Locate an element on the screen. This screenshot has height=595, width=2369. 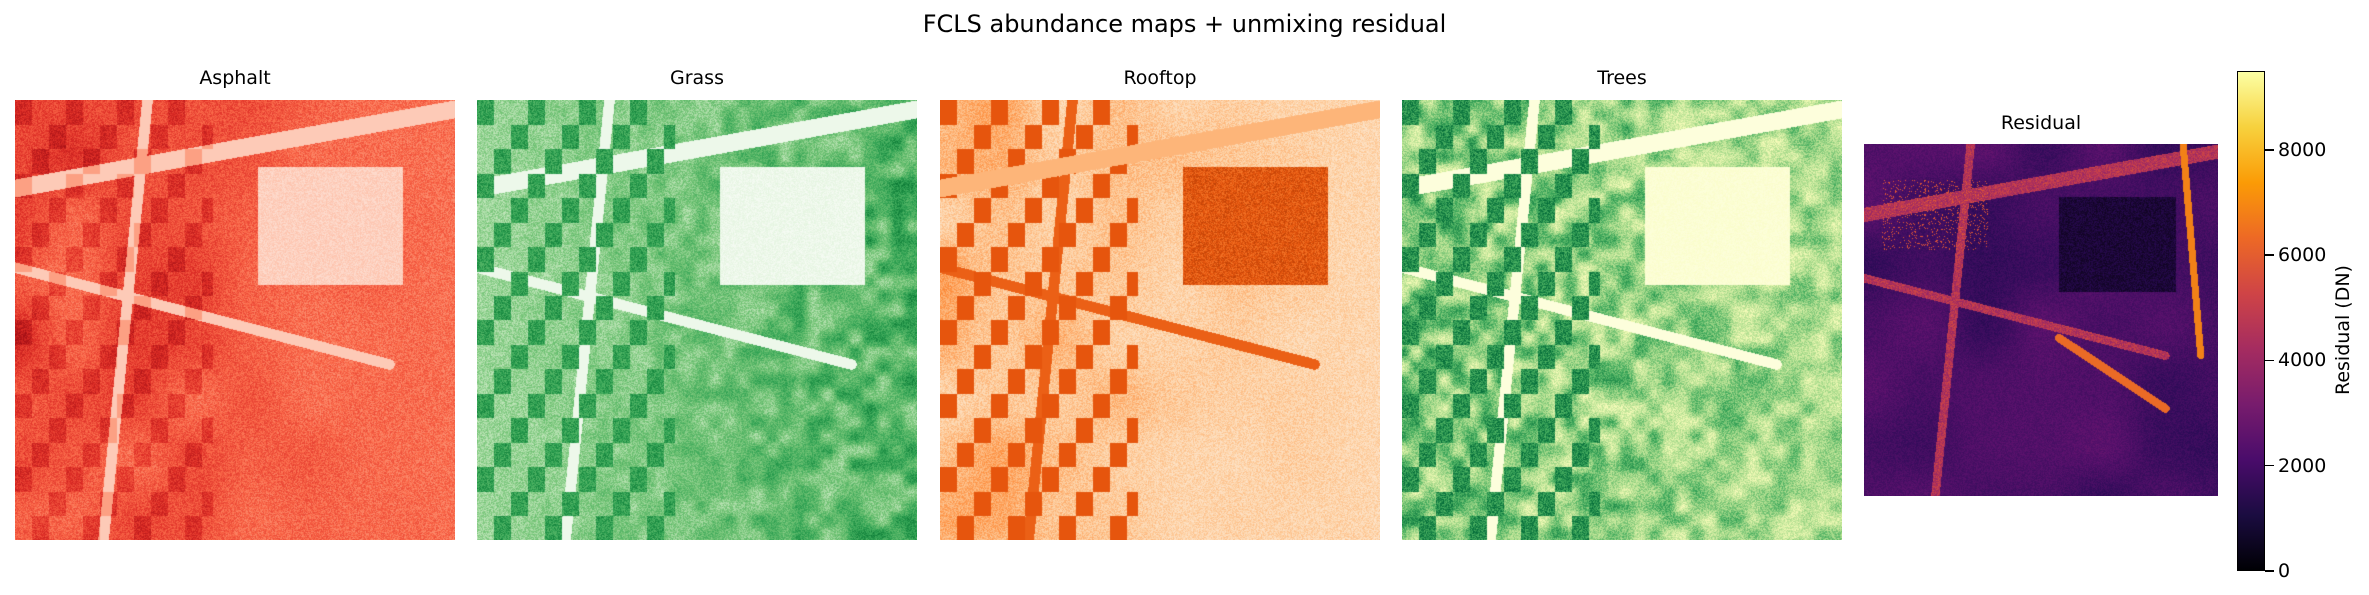
panel-title-rooftop: Rooftop is located at coordinates (1160, 78).